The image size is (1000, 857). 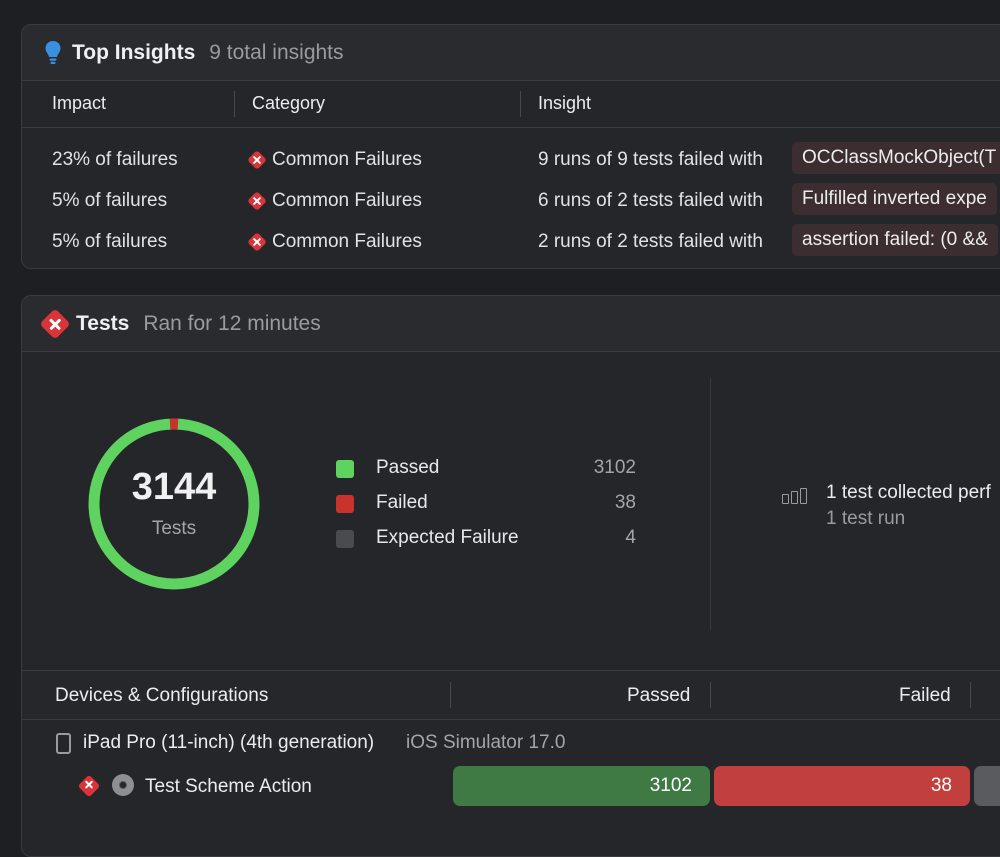 I want to click on failed-swatch, so click(x=345, y=504).